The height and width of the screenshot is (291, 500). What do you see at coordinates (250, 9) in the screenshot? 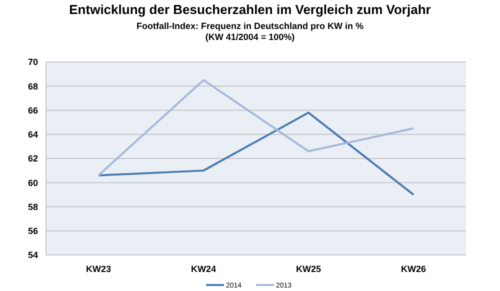
I see `chart-title: Entwicklung der Besucherzahlen im Vergleich zum Vorjahr` at bounding box center [250, 9].